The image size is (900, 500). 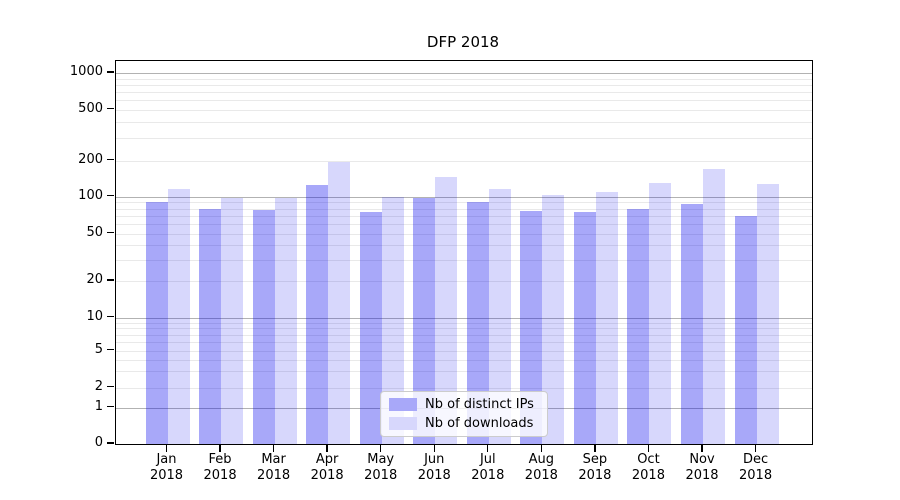 I want to click on x-tick-label: May 2018, so click(x=381, y=467).